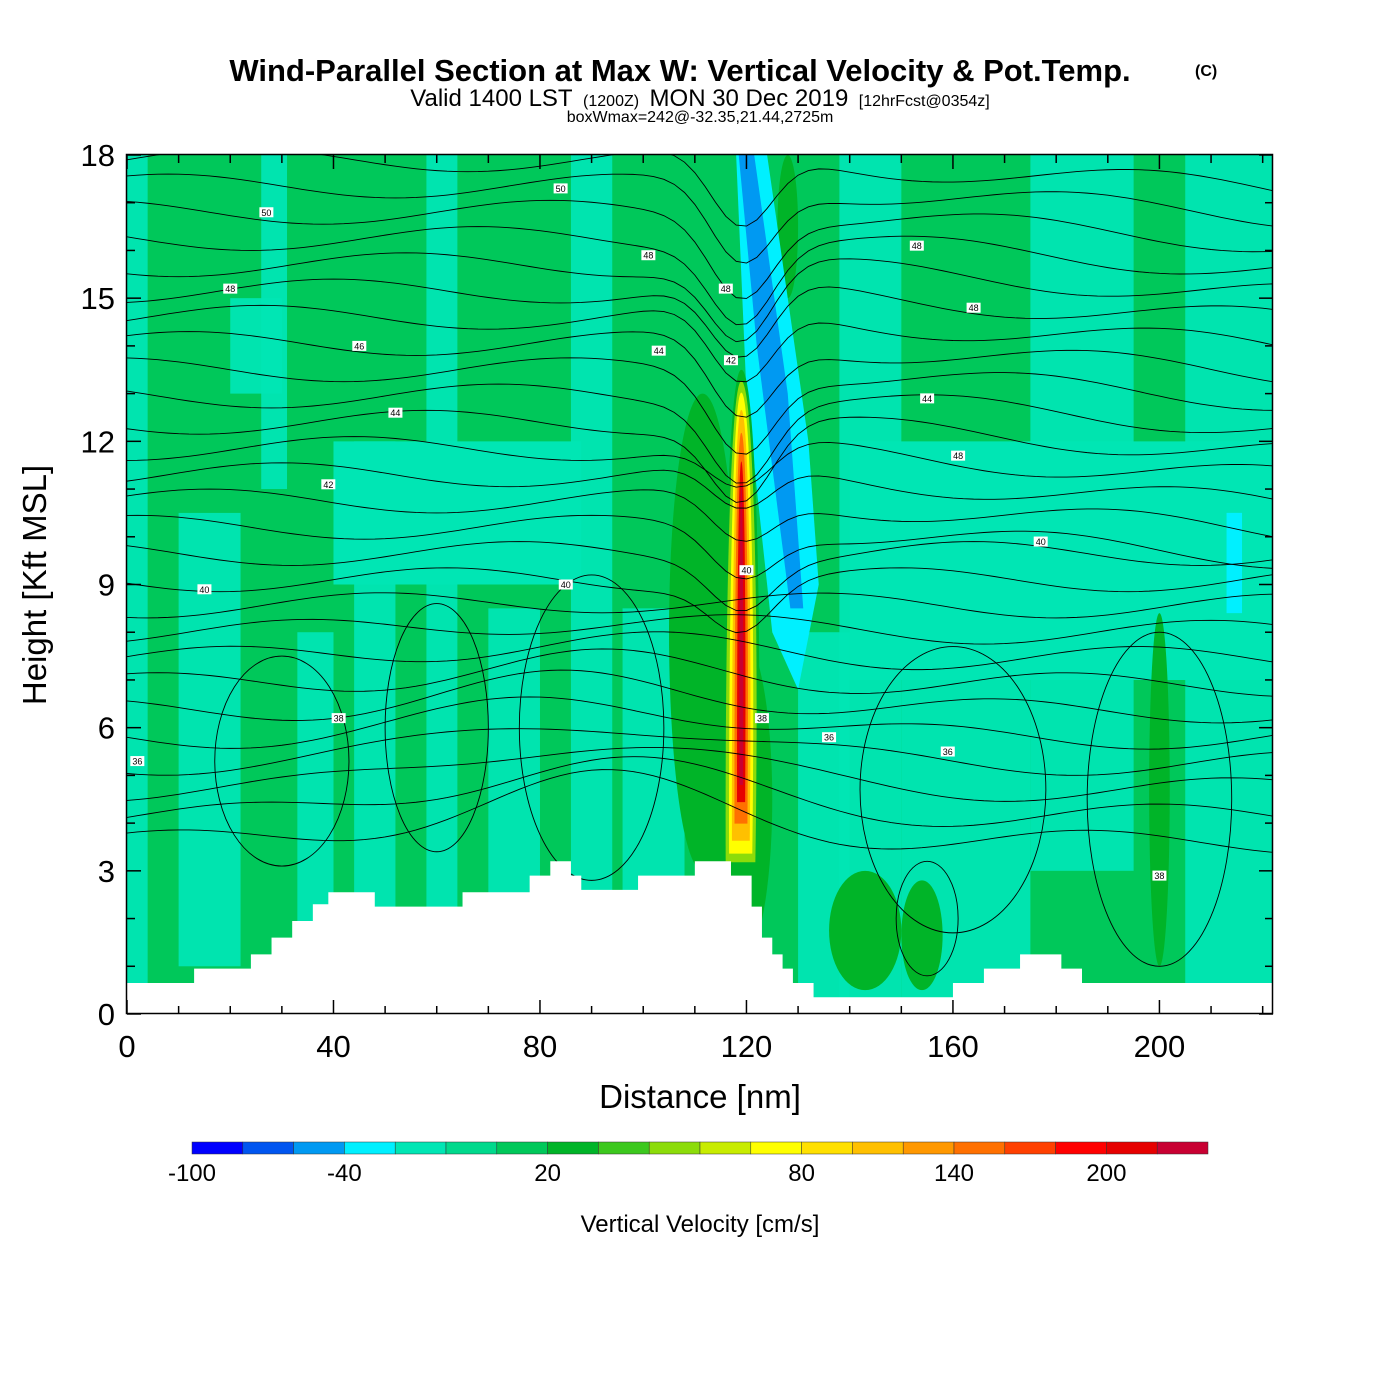 The width and height of the screenshot is (1400, 1400). What do you see at coordinates (953, 1046) in the screenshot?
I see `x-tick-label: 160` at bounding box center [953, 1046].